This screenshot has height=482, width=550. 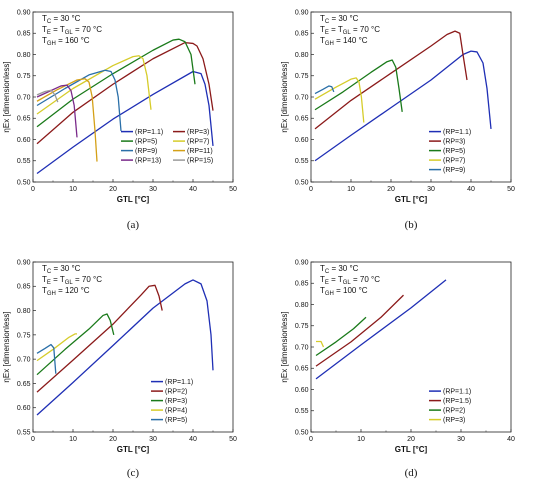 What do you see at coordinates (343, 18) in the screenshot?
I see `annotation-text: = 30 °C` at bounding box center [343, 18].